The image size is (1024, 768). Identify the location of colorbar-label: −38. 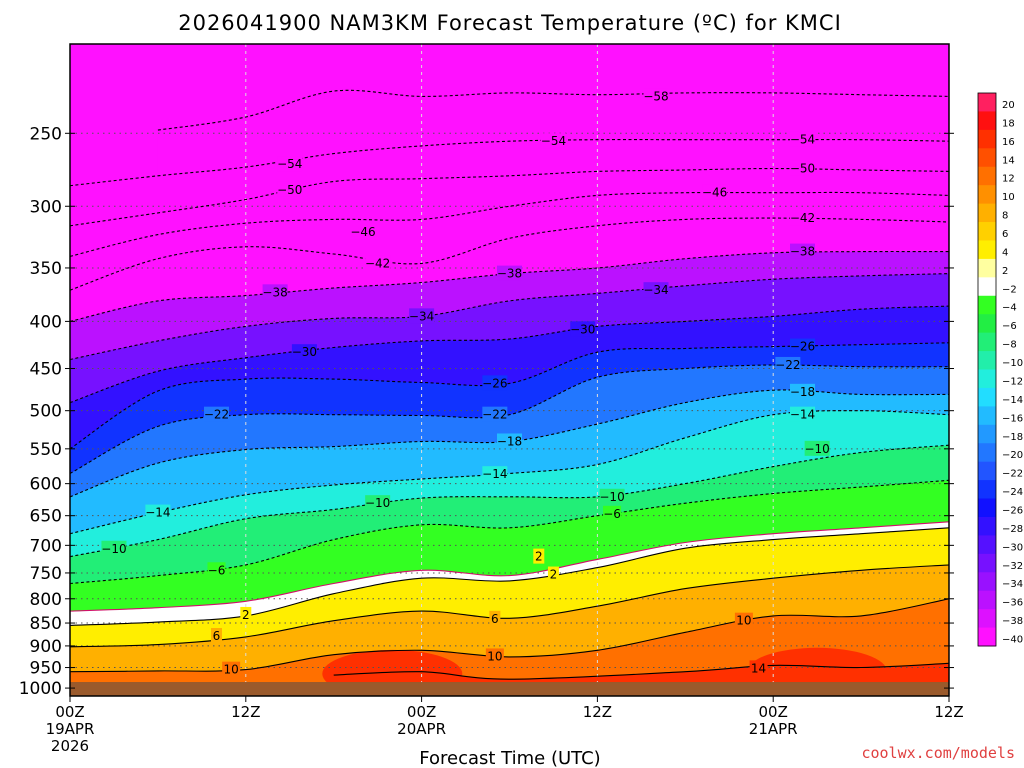
(1012, 621).